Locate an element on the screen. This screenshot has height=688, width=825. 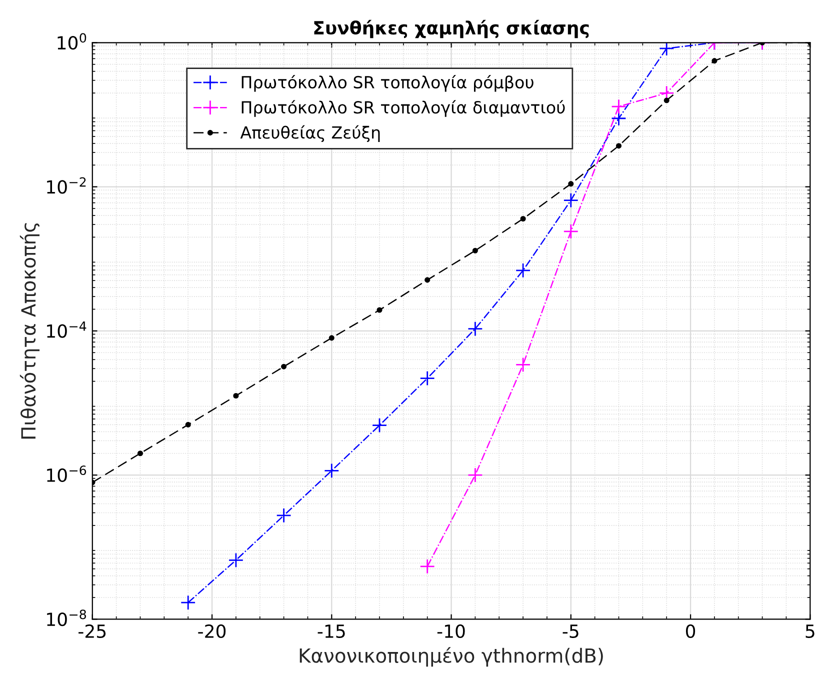
x-axis-title: Κανονικοποιημένο γthnorm(dB) is located at coordinates (451, 657).